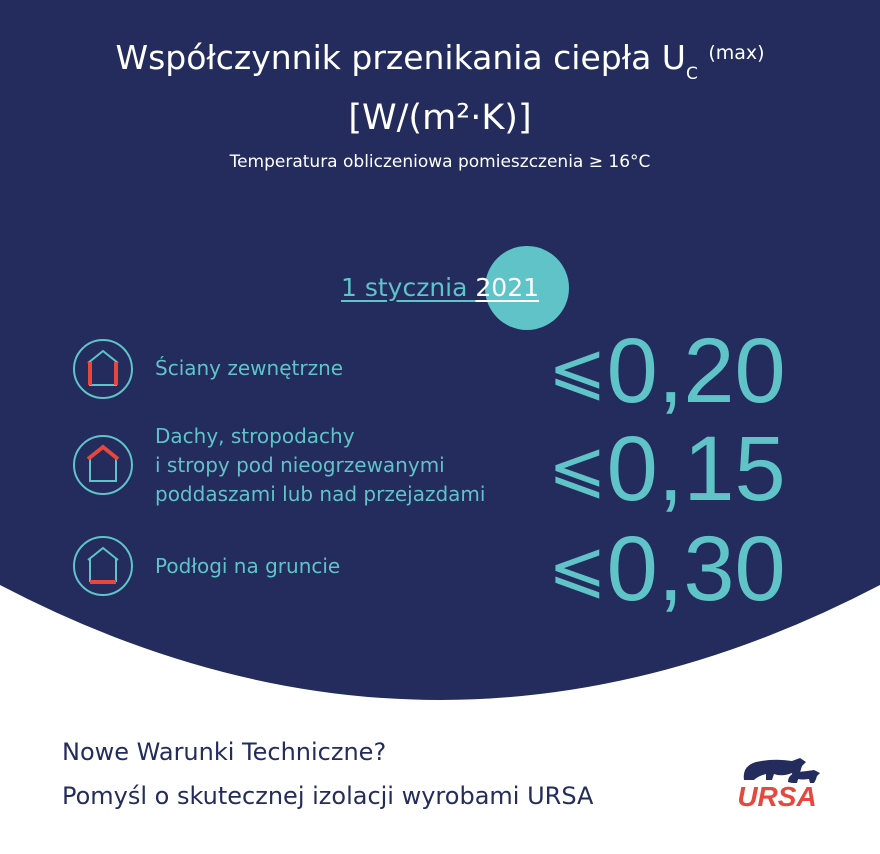 This screenshot has height=854, width=880. What do you see at coordinates (440, 61) in the screenshot?
I see `title: Współczynnik przenikania ciepła UC (max)` at bounding box center [440, 61].